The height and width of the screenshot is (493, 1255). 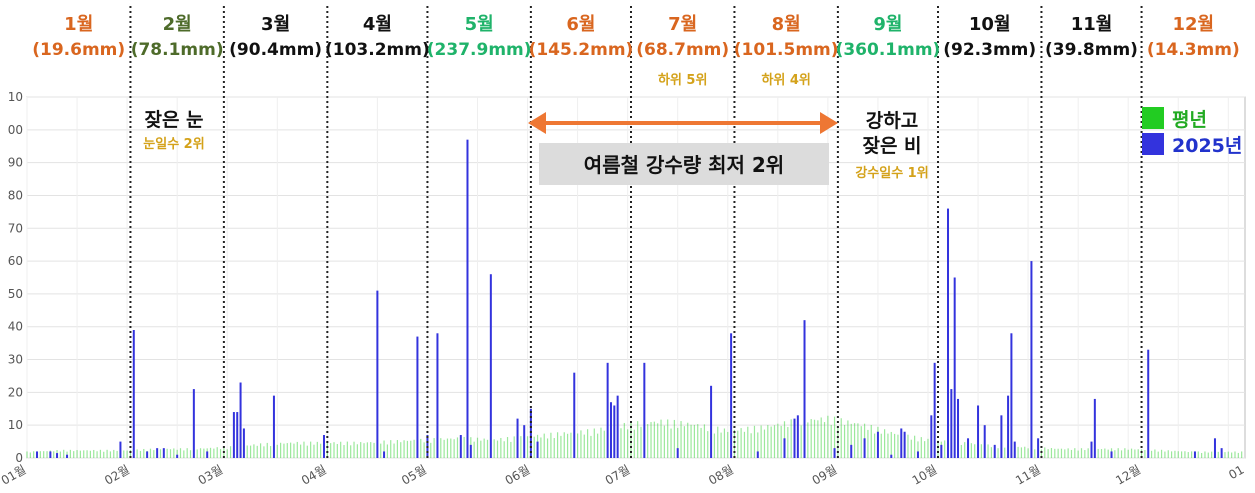 What do you see at coordinates (1189, 120) in the screenshot?
I see `legend-label-avg: 평년` at bounding box center [1189, 120].